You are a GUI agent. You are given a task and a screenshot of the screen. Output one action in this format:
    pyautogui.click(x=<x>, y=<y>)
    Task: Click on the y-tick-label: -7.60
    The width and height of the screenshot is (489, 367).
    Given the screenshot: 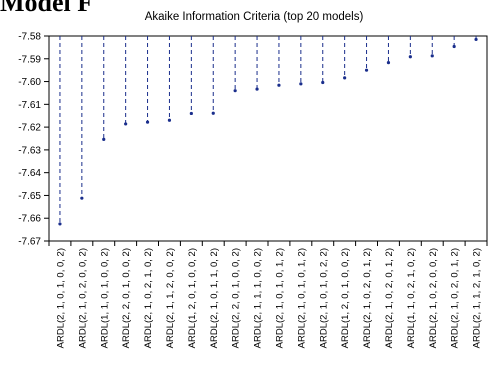 What is the action you would take?
    pyautogui.click(x=29, y=82)
    